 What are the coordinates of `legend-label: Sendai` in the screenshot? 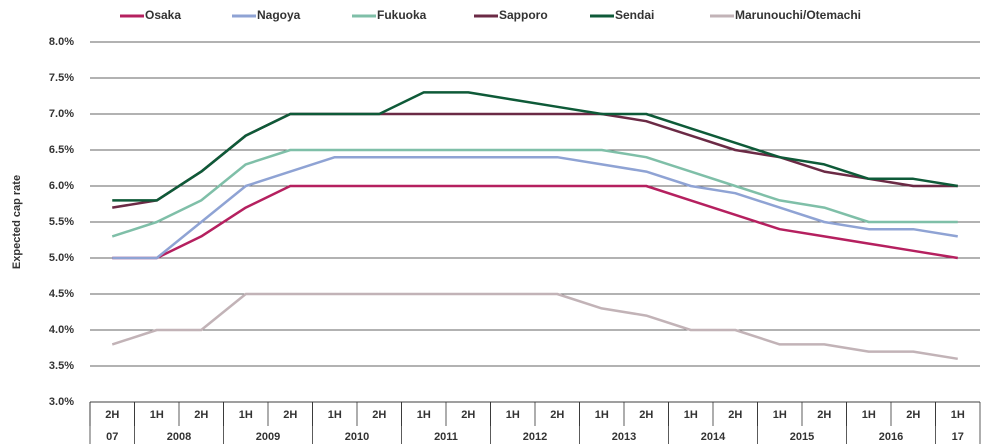 It's located at (634, 15).